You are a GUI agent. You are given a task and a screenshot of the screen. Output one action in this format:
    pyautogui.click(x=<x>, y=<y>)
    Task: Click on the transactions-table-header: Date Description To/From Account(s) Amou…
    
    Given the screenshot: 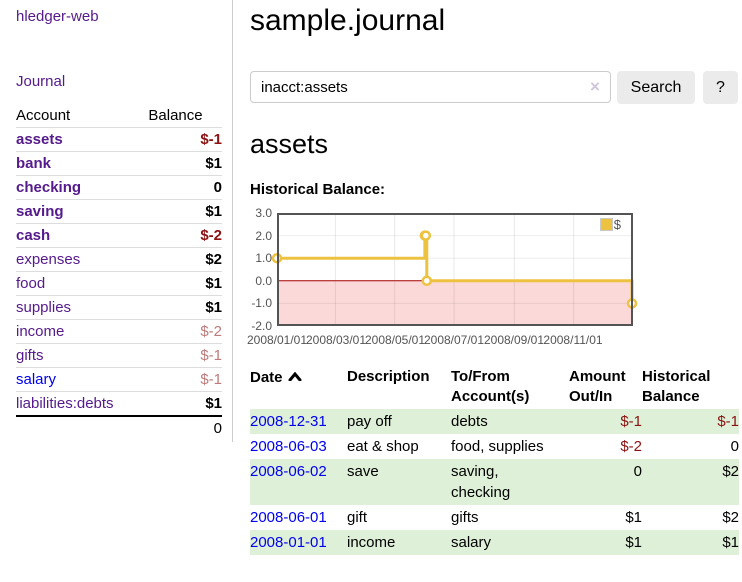 What is the action you would take?
    pyautogui.click(x=494, y=387)
    